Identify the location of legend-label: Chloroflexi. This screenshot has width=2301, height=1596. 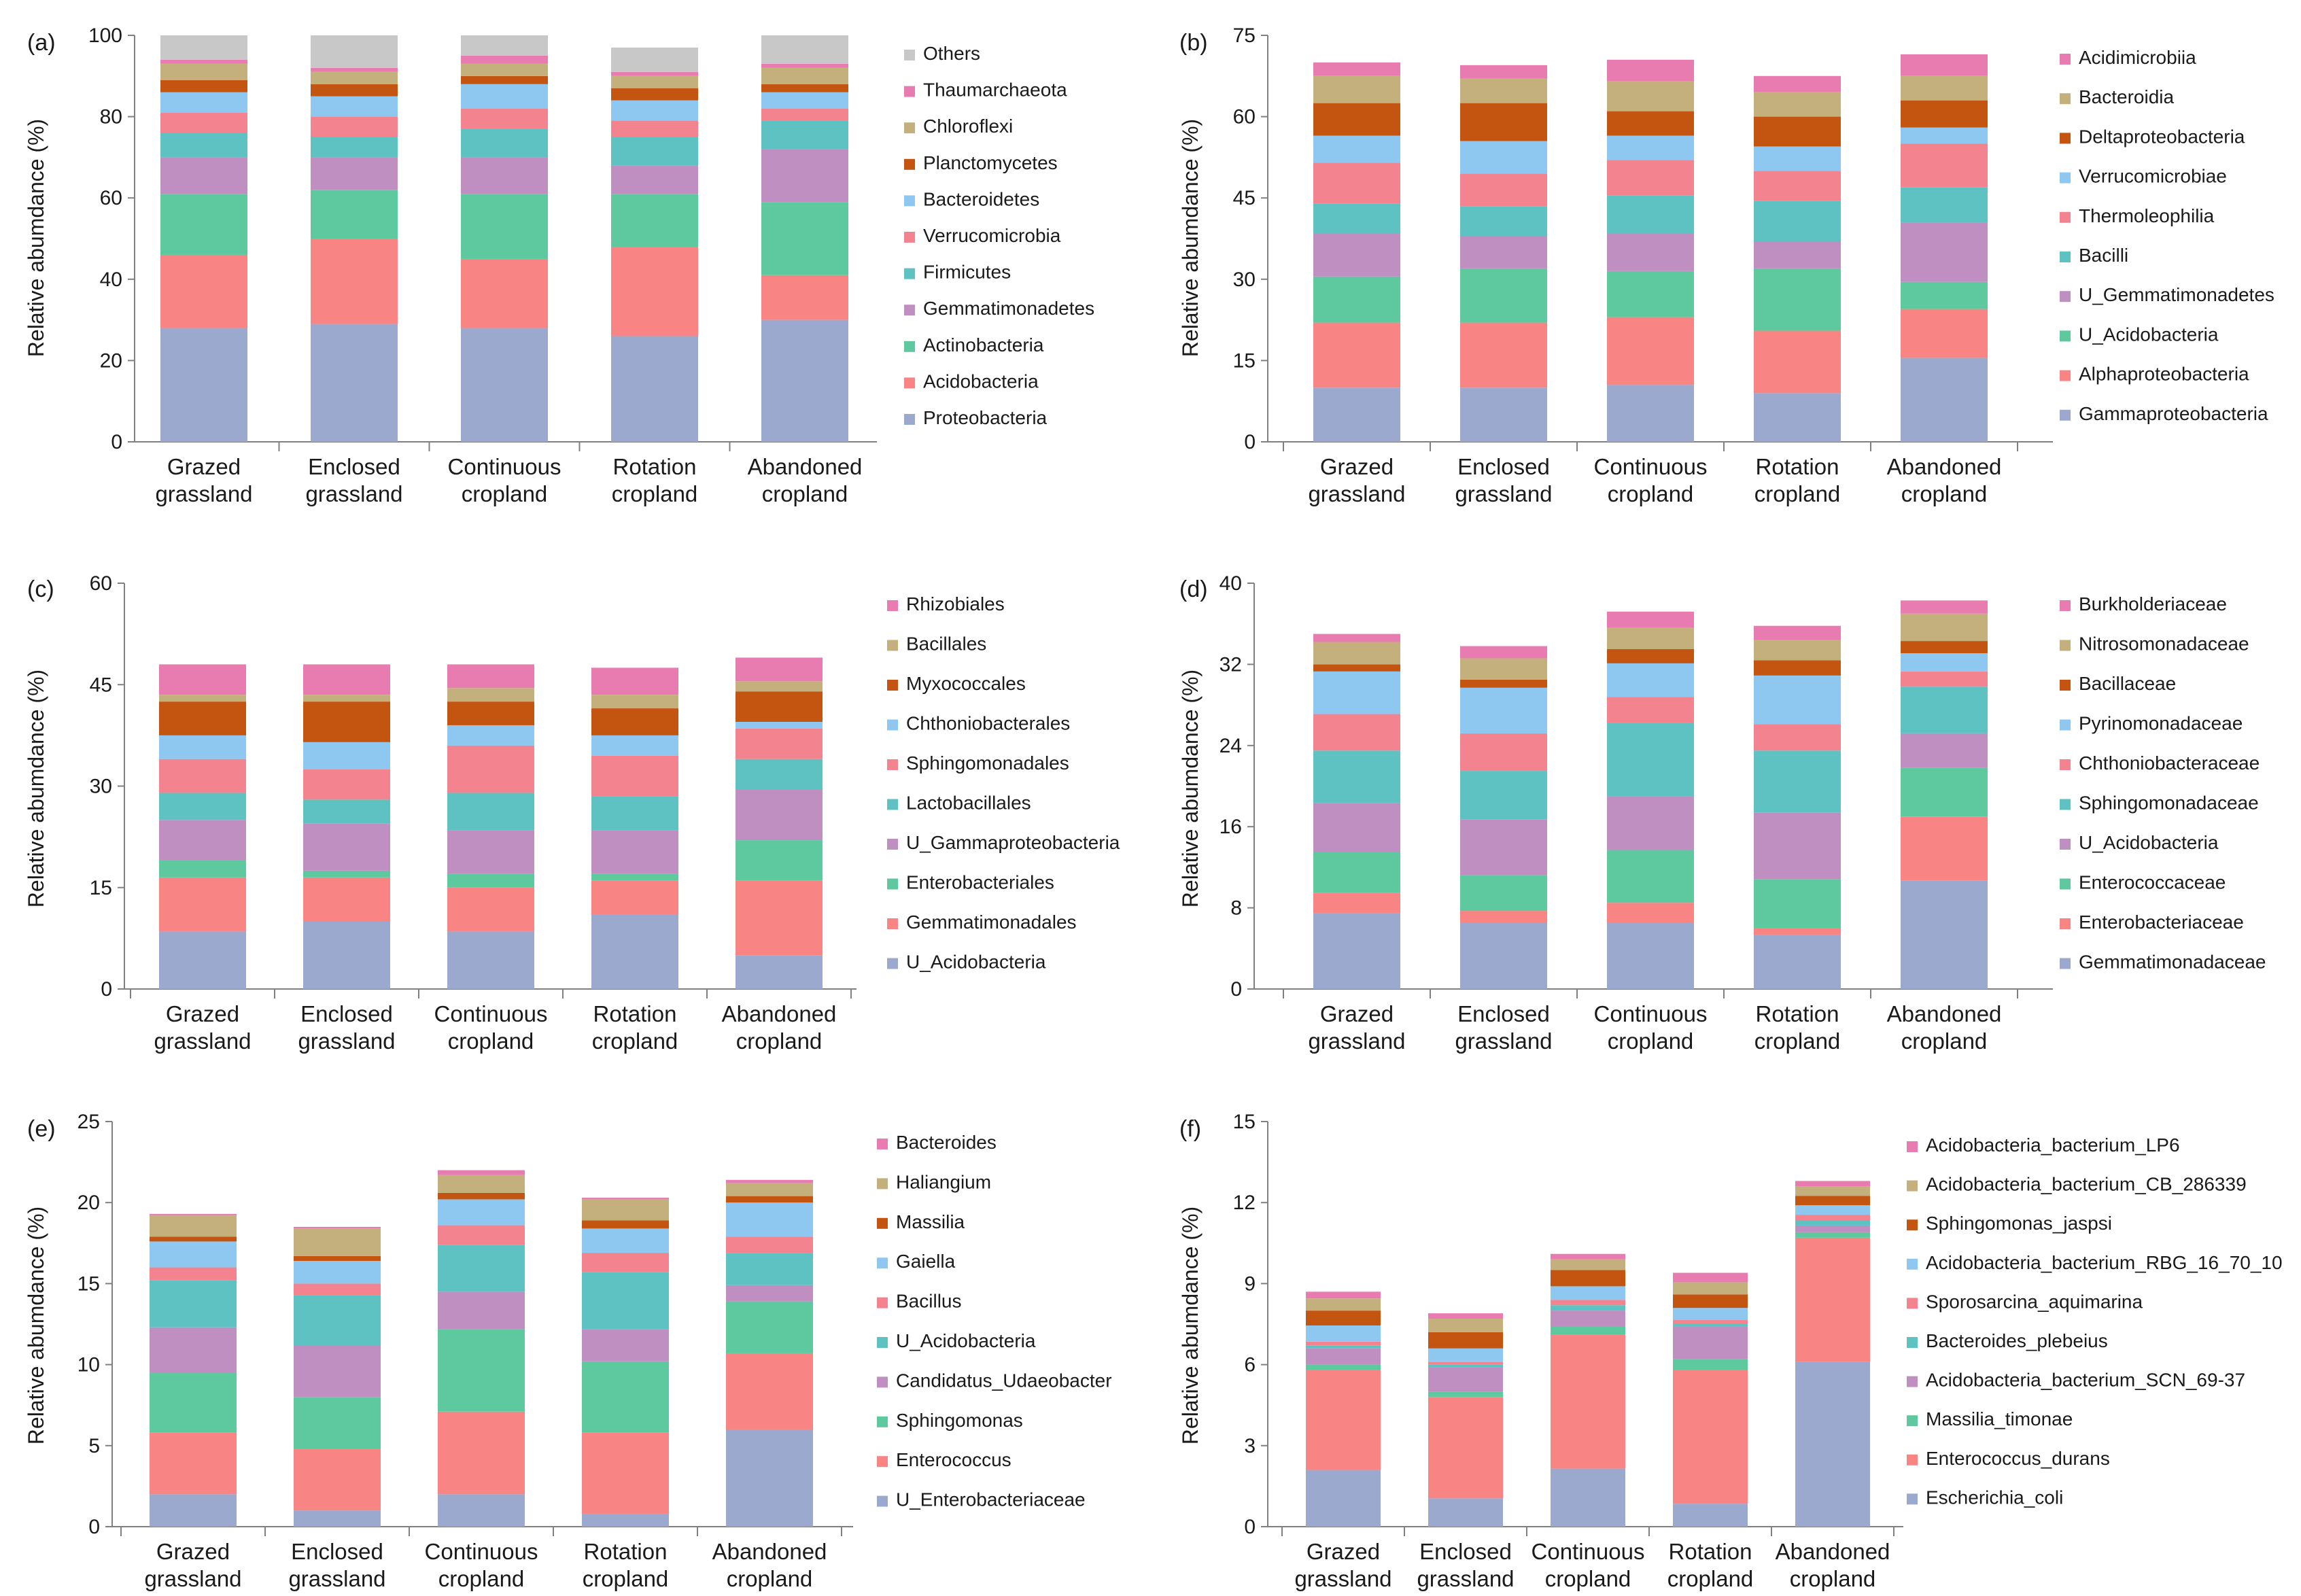
(968, 126).